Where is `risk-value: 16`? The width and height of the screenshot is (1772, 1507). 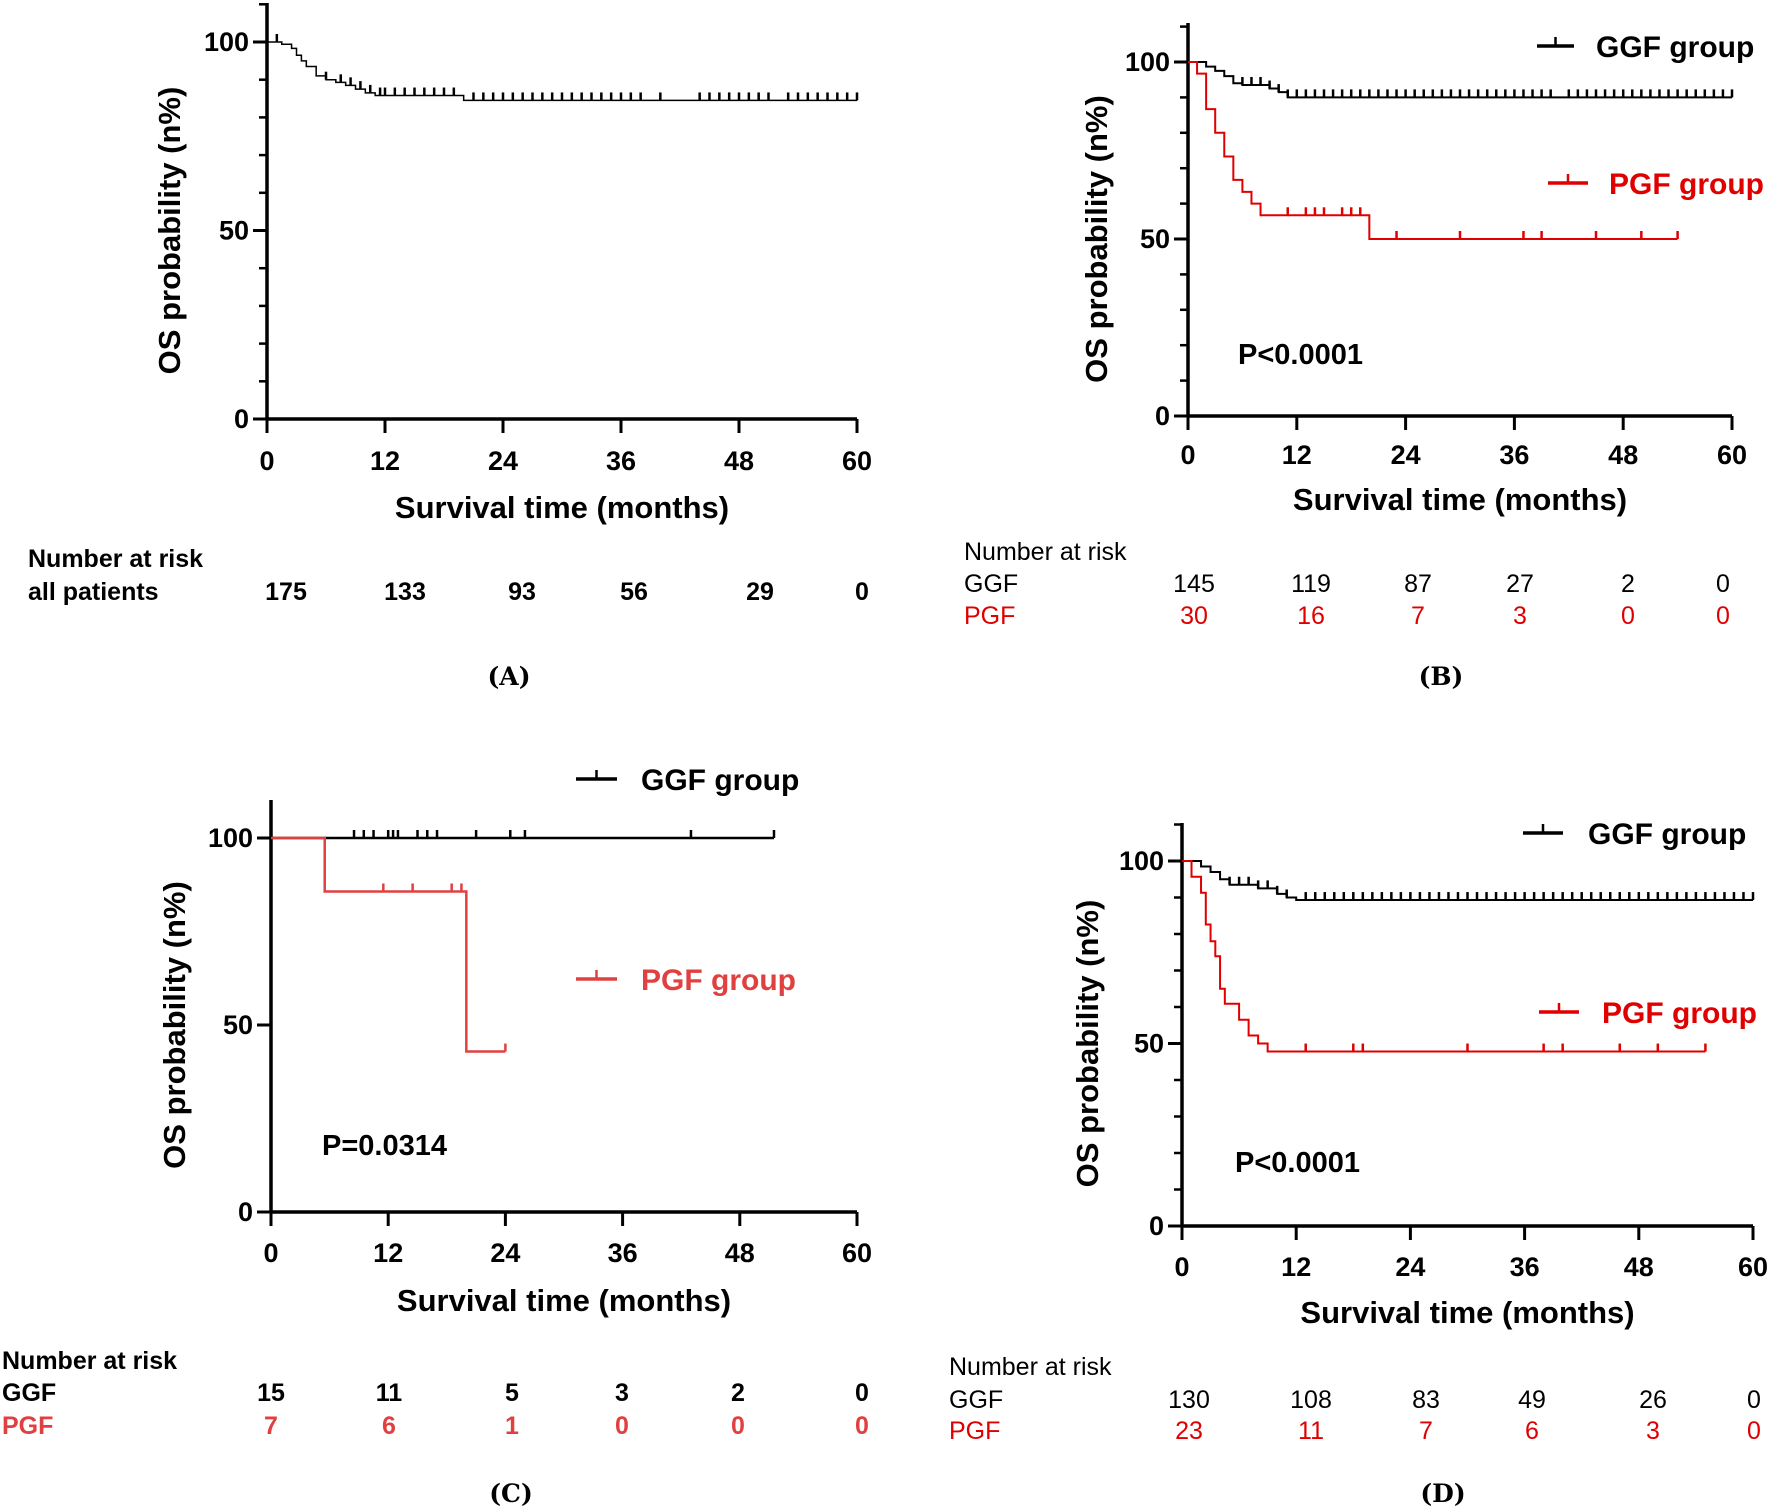 risk-value: 16 is located at coordinates (1311, 616).